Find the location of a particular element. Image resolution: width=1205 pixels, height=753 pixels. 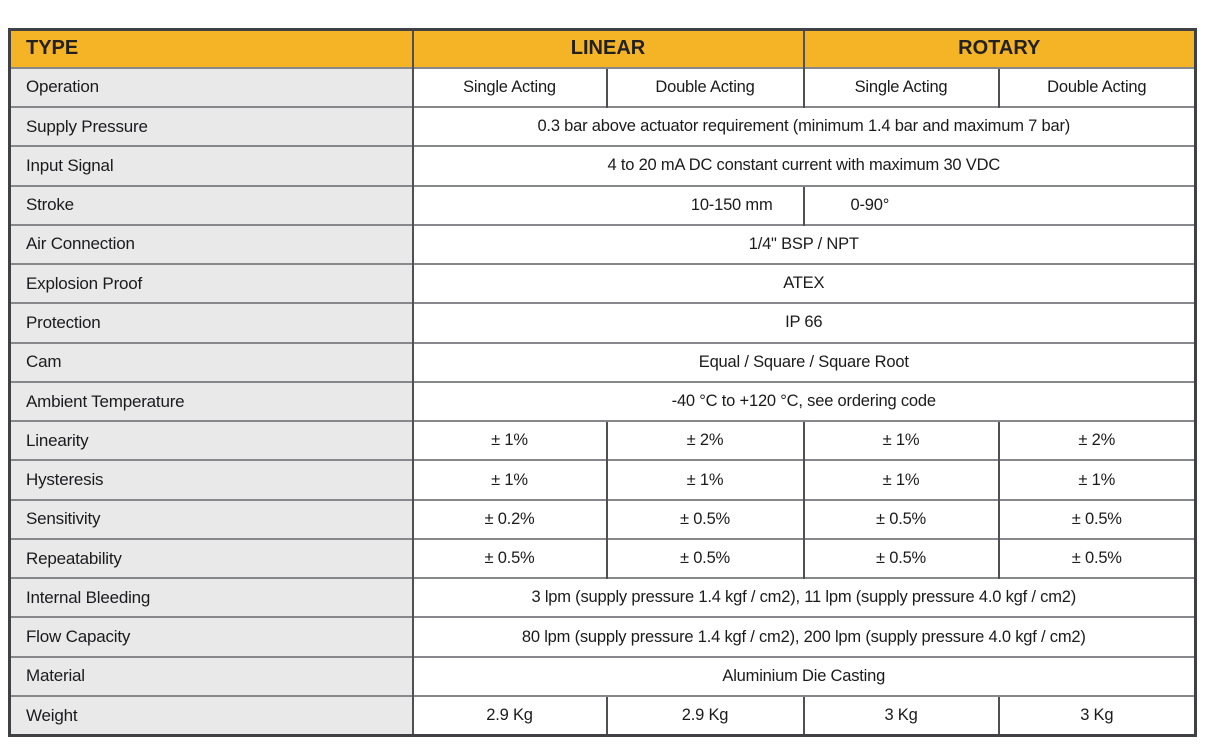

row-label: Protection is located at coordinates (210, 322).